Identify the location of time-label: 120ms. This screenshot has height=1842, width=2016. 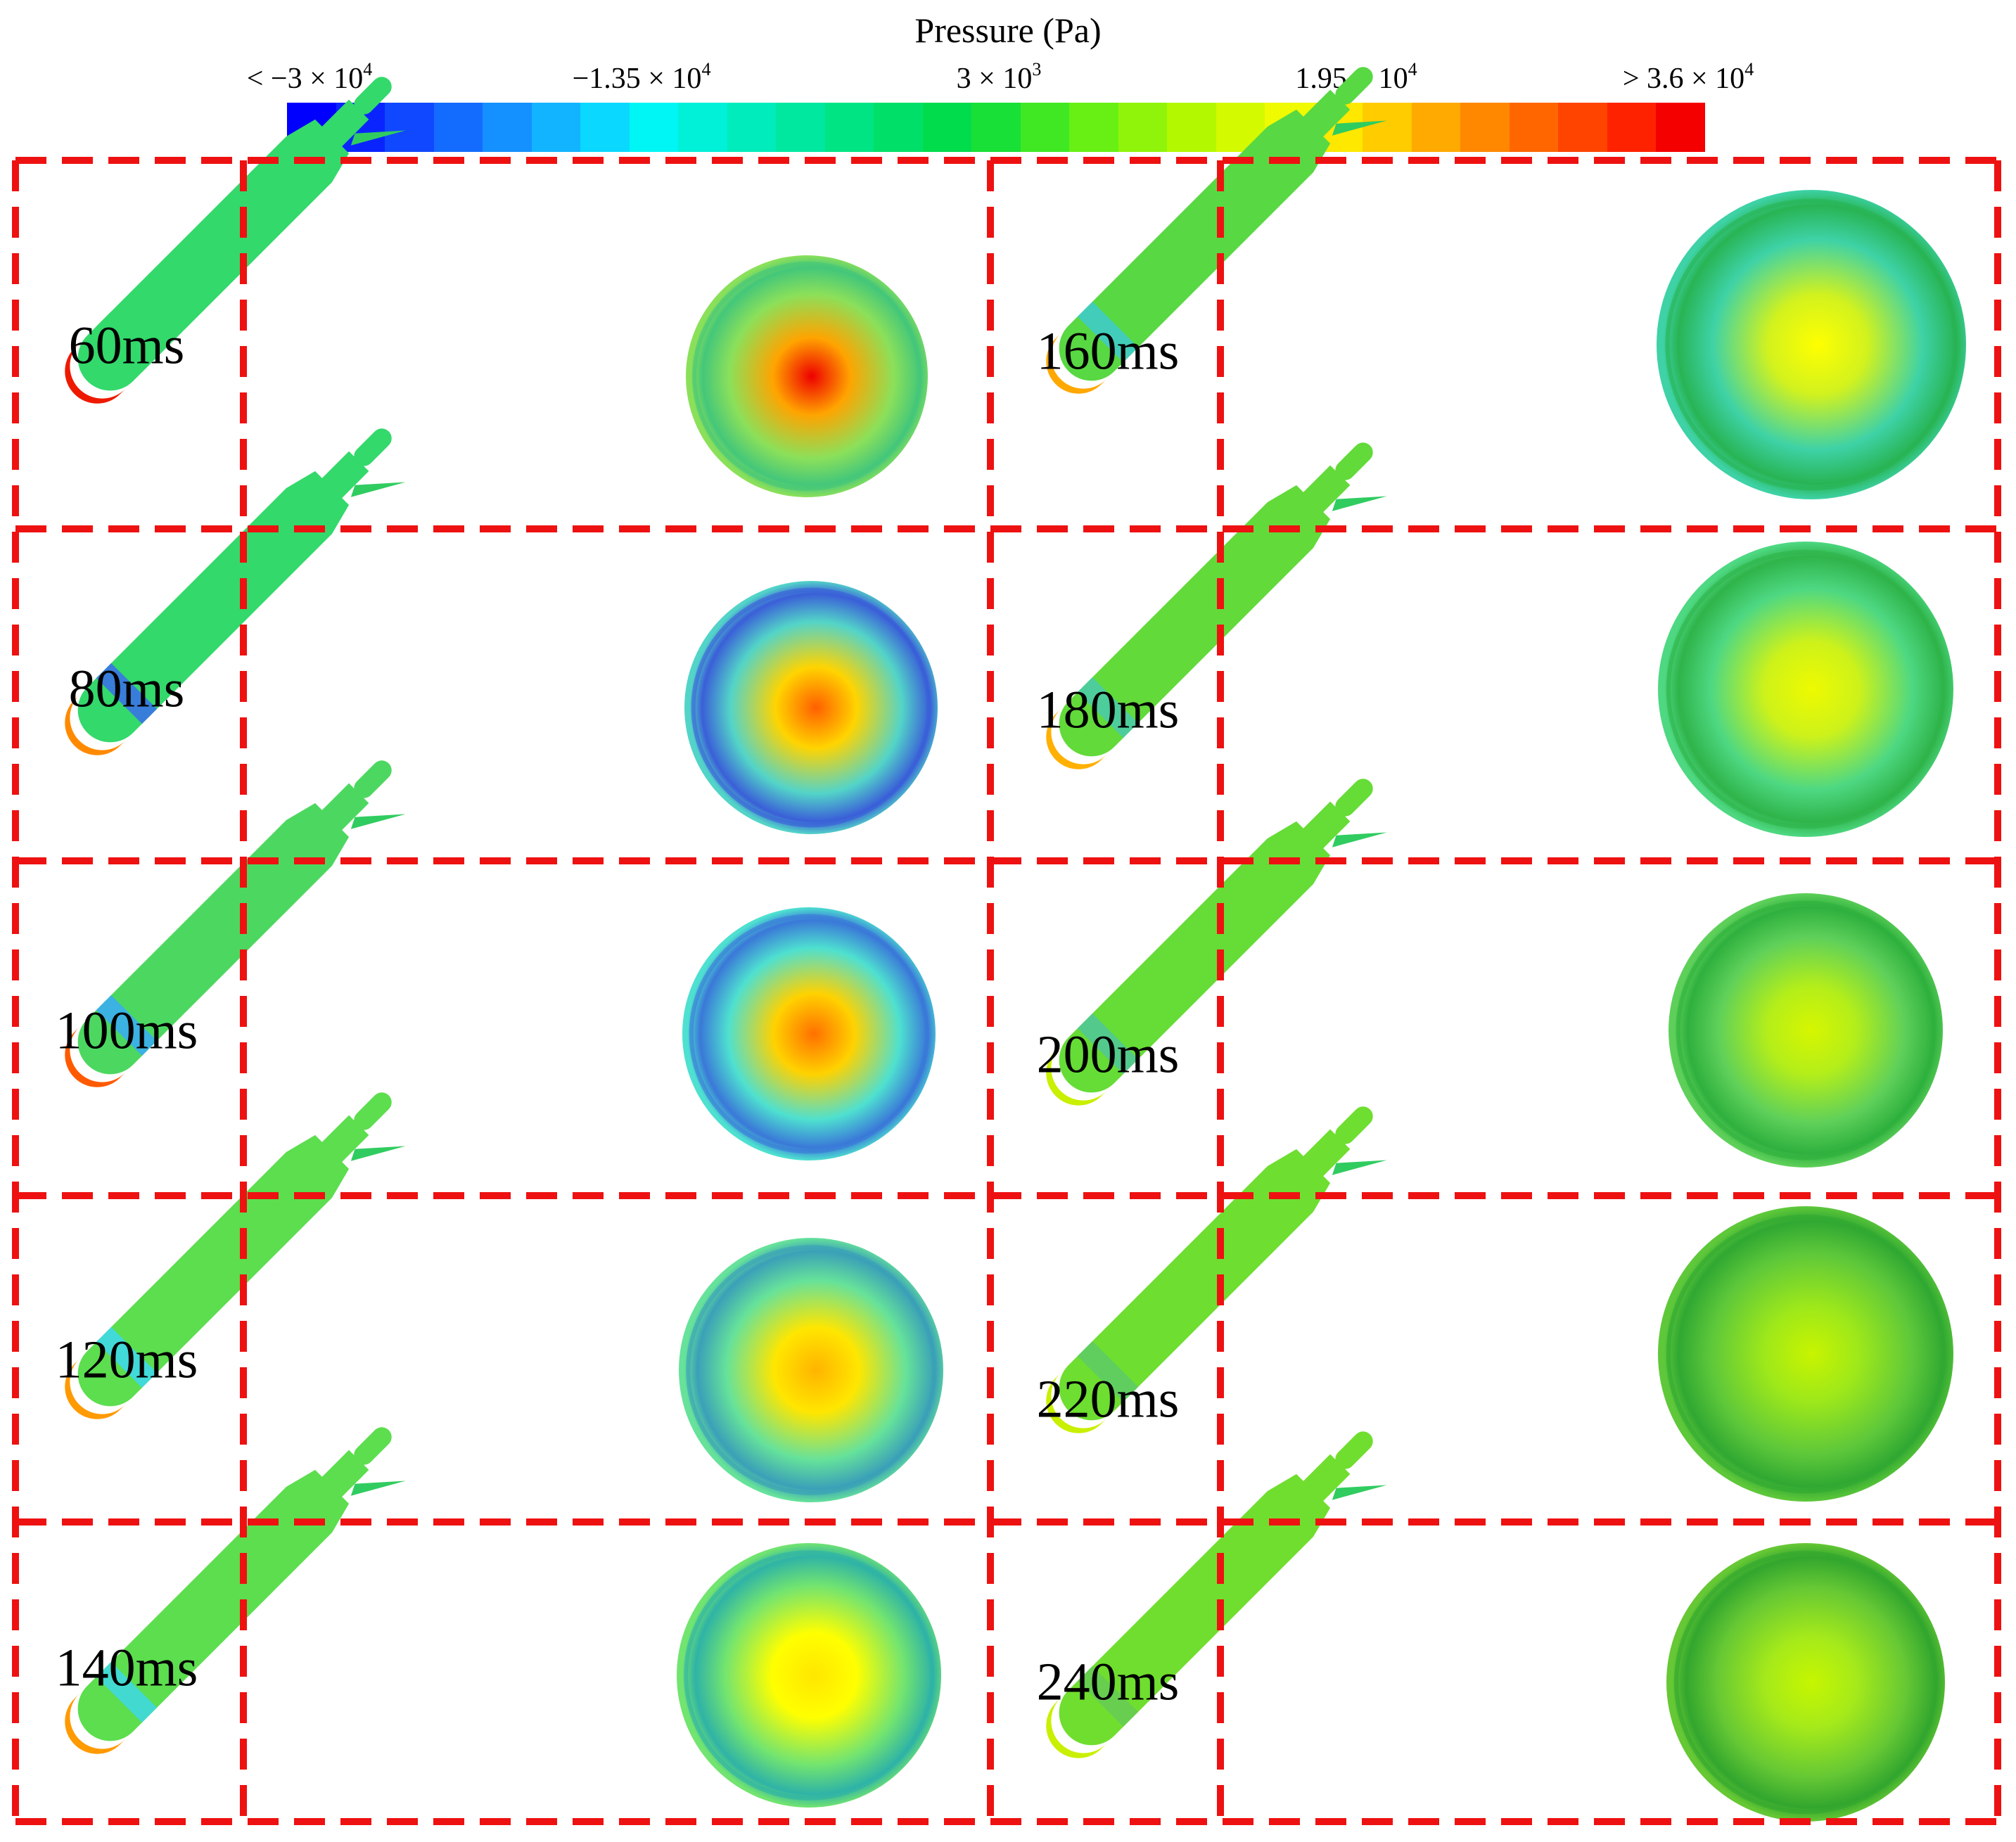
(126, 1360).